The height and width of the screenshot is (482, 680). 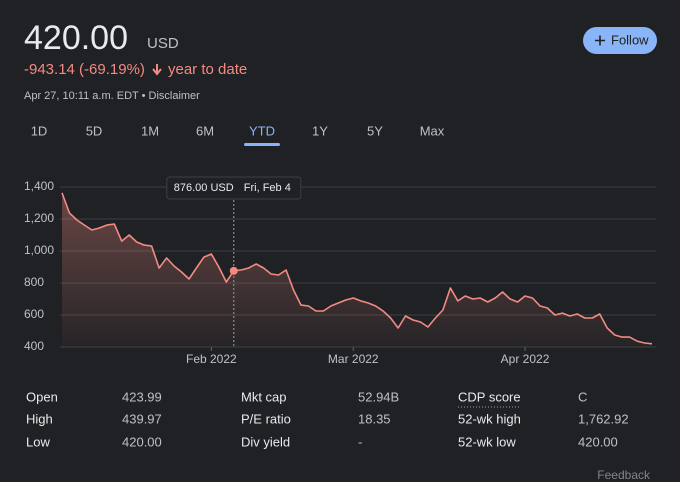 What do you see at coordinates (624, 475) in the screenshot?
I see `feedback: Feedback` at bounding box center [624, 475].